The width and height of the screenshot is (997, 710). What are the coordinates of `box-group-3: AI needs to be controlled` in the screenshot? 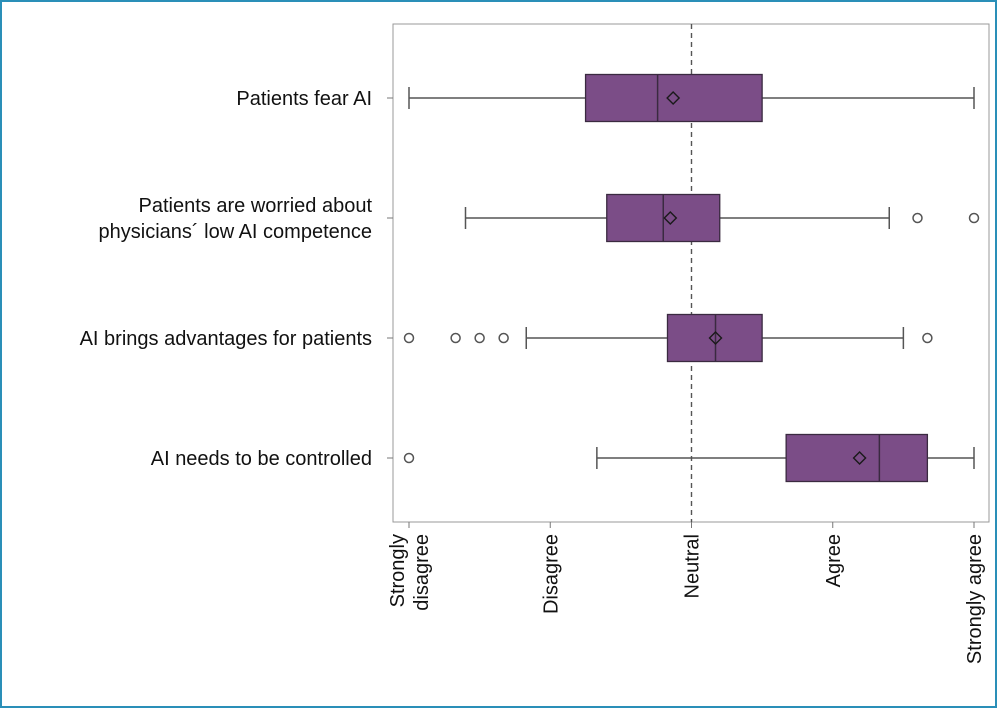 It's located at (563, 458).